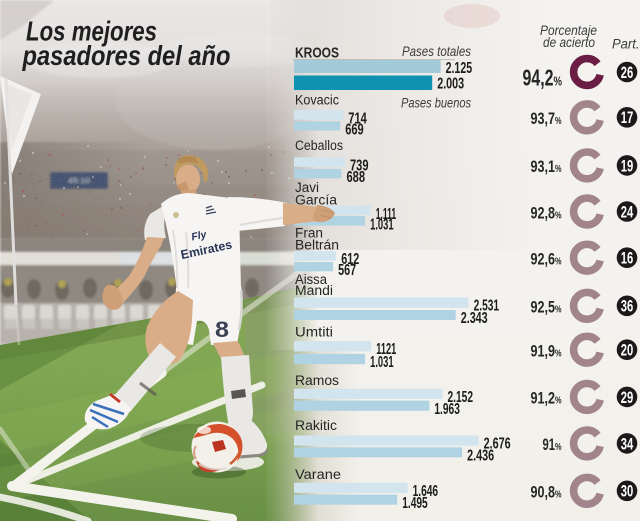  What do you see at coordinates (627, 307) in the screenshot?
I see `svg-text: 36` at bounding box center [627, 307].